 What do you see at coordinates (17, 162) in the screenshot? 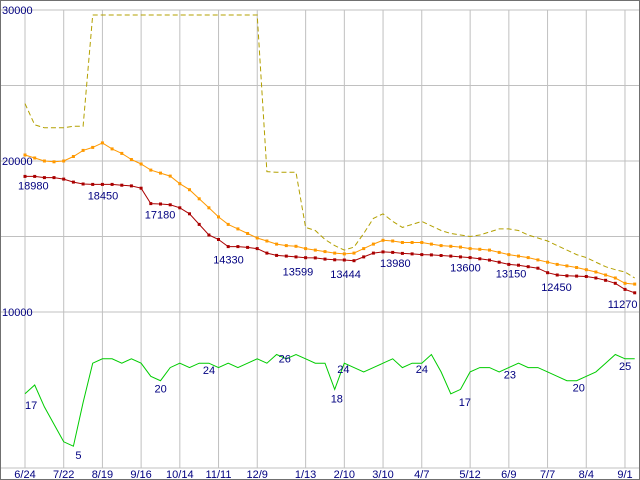
I see `y-tick-label: 20000` at bounding box center [17, 162].